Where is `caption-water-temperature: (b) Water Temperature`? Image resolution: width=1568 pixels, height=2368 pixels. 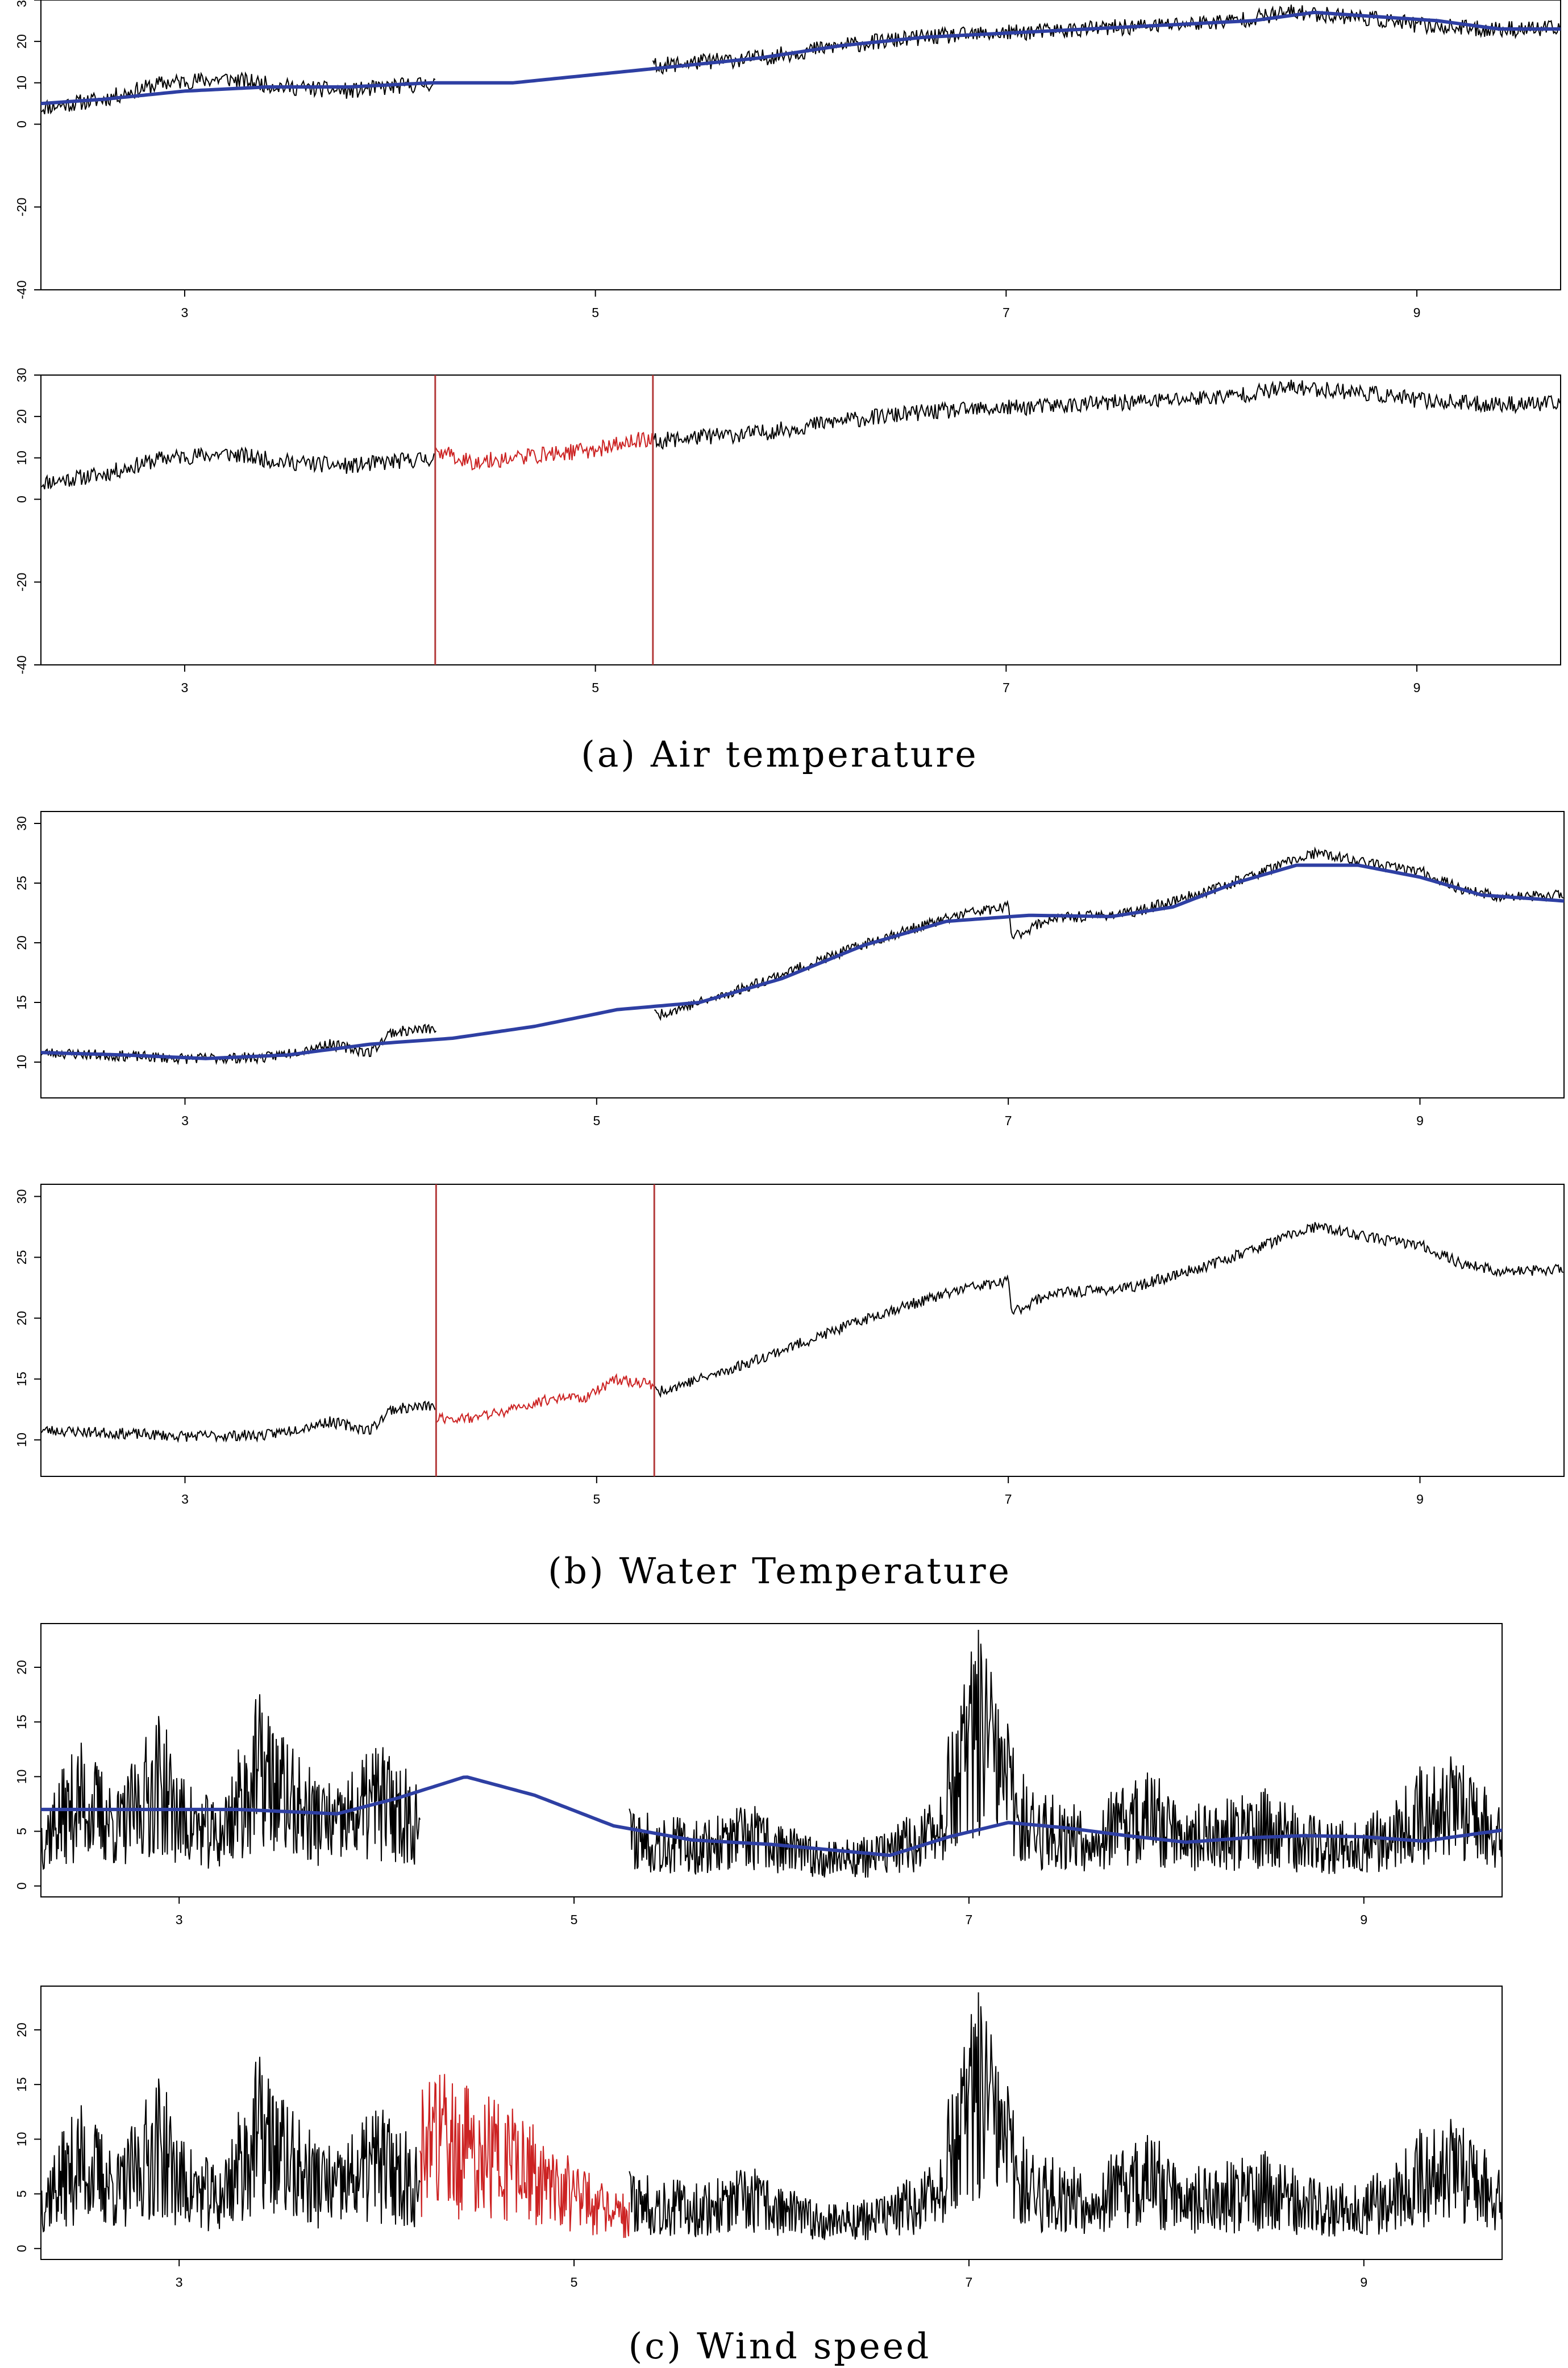
caption-water-temperature: (b) Water Temperature is located at coordinates (780, 1571).